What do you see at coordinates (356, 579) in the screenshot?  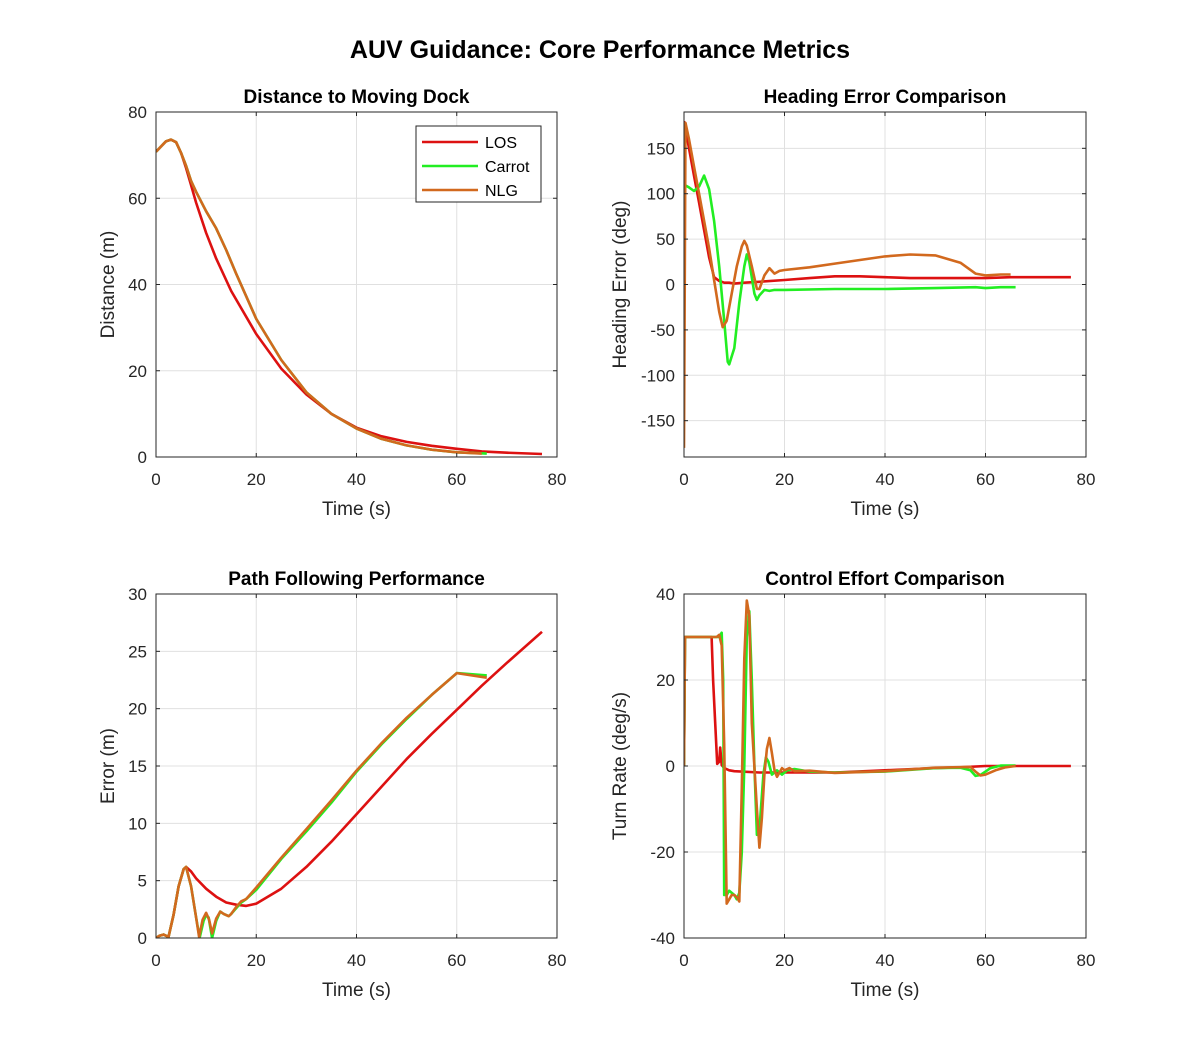 I see `chart-title: Path Following Performance` at bounding box center [356, 579].